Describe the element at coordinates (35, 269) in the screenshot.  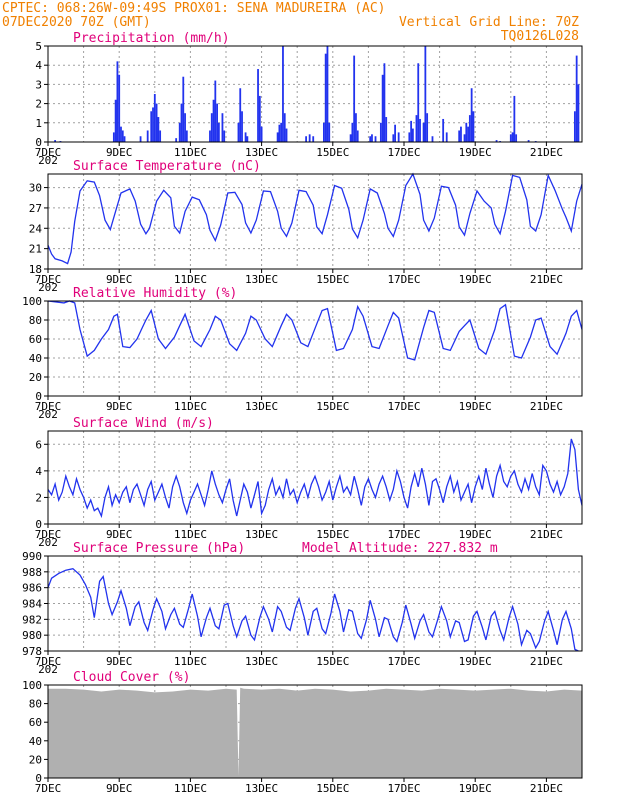
I see `y-tick-label: 18` at that location.